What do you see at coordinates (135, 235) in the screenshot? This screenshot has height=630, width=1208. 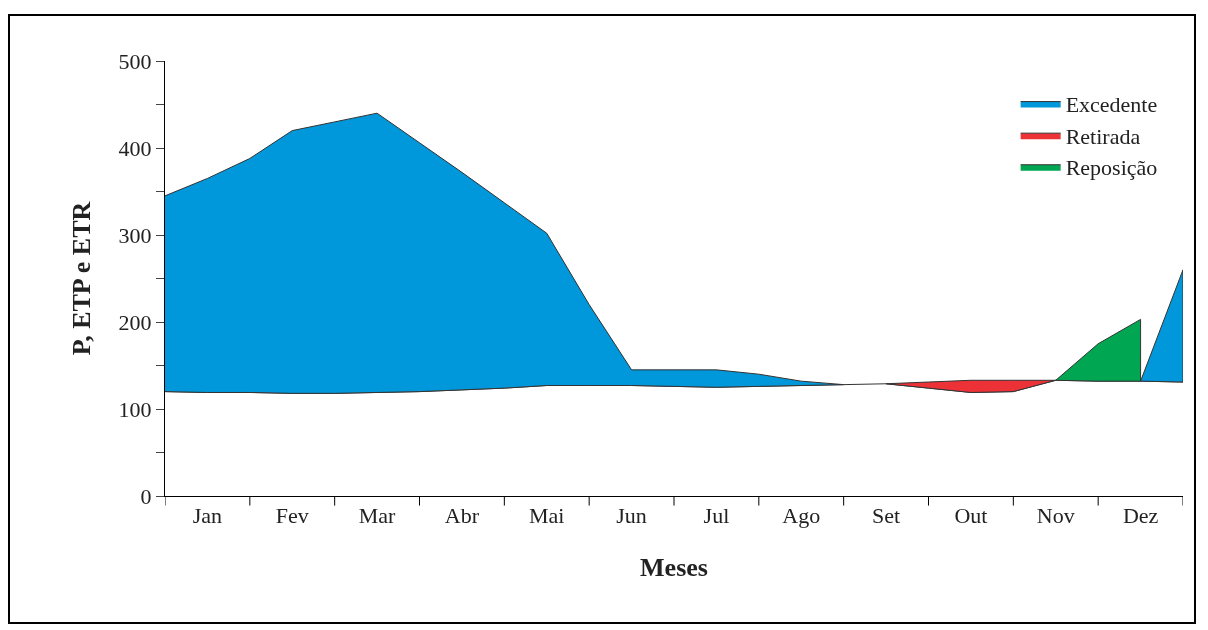 I see `y-tick-label: 300` at bounding box center [135, 235].